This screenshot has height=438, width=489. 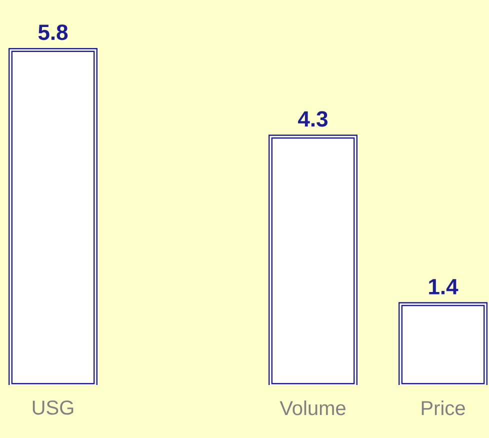 What do you see at coordinates (443, 408) in the screenshot?
I see `x-tick-label: Price` at bounding box center [443, 408].